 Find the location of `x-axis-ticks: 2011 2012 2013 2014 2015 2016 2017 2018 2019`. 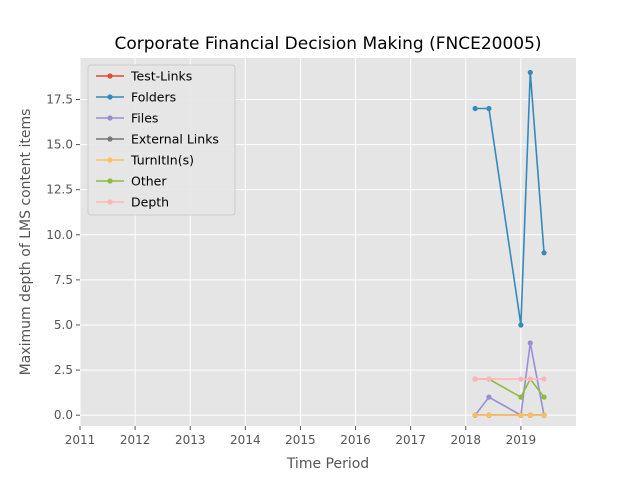

x-axis-ticks: 2011 2012 2013 2014 2015 2016 2017 2018 2019 is located at coordinates (300, 436).